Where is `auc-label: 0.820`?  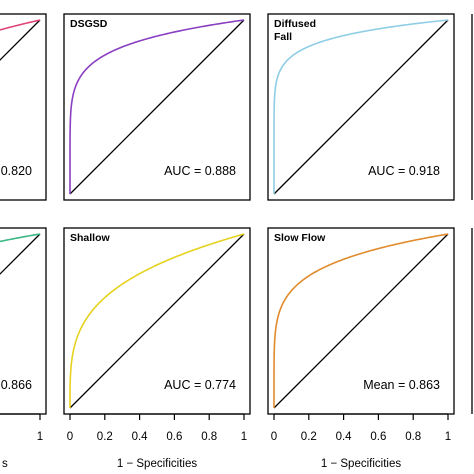 auc-label: 0.820 is located at coordinates (16, 171).